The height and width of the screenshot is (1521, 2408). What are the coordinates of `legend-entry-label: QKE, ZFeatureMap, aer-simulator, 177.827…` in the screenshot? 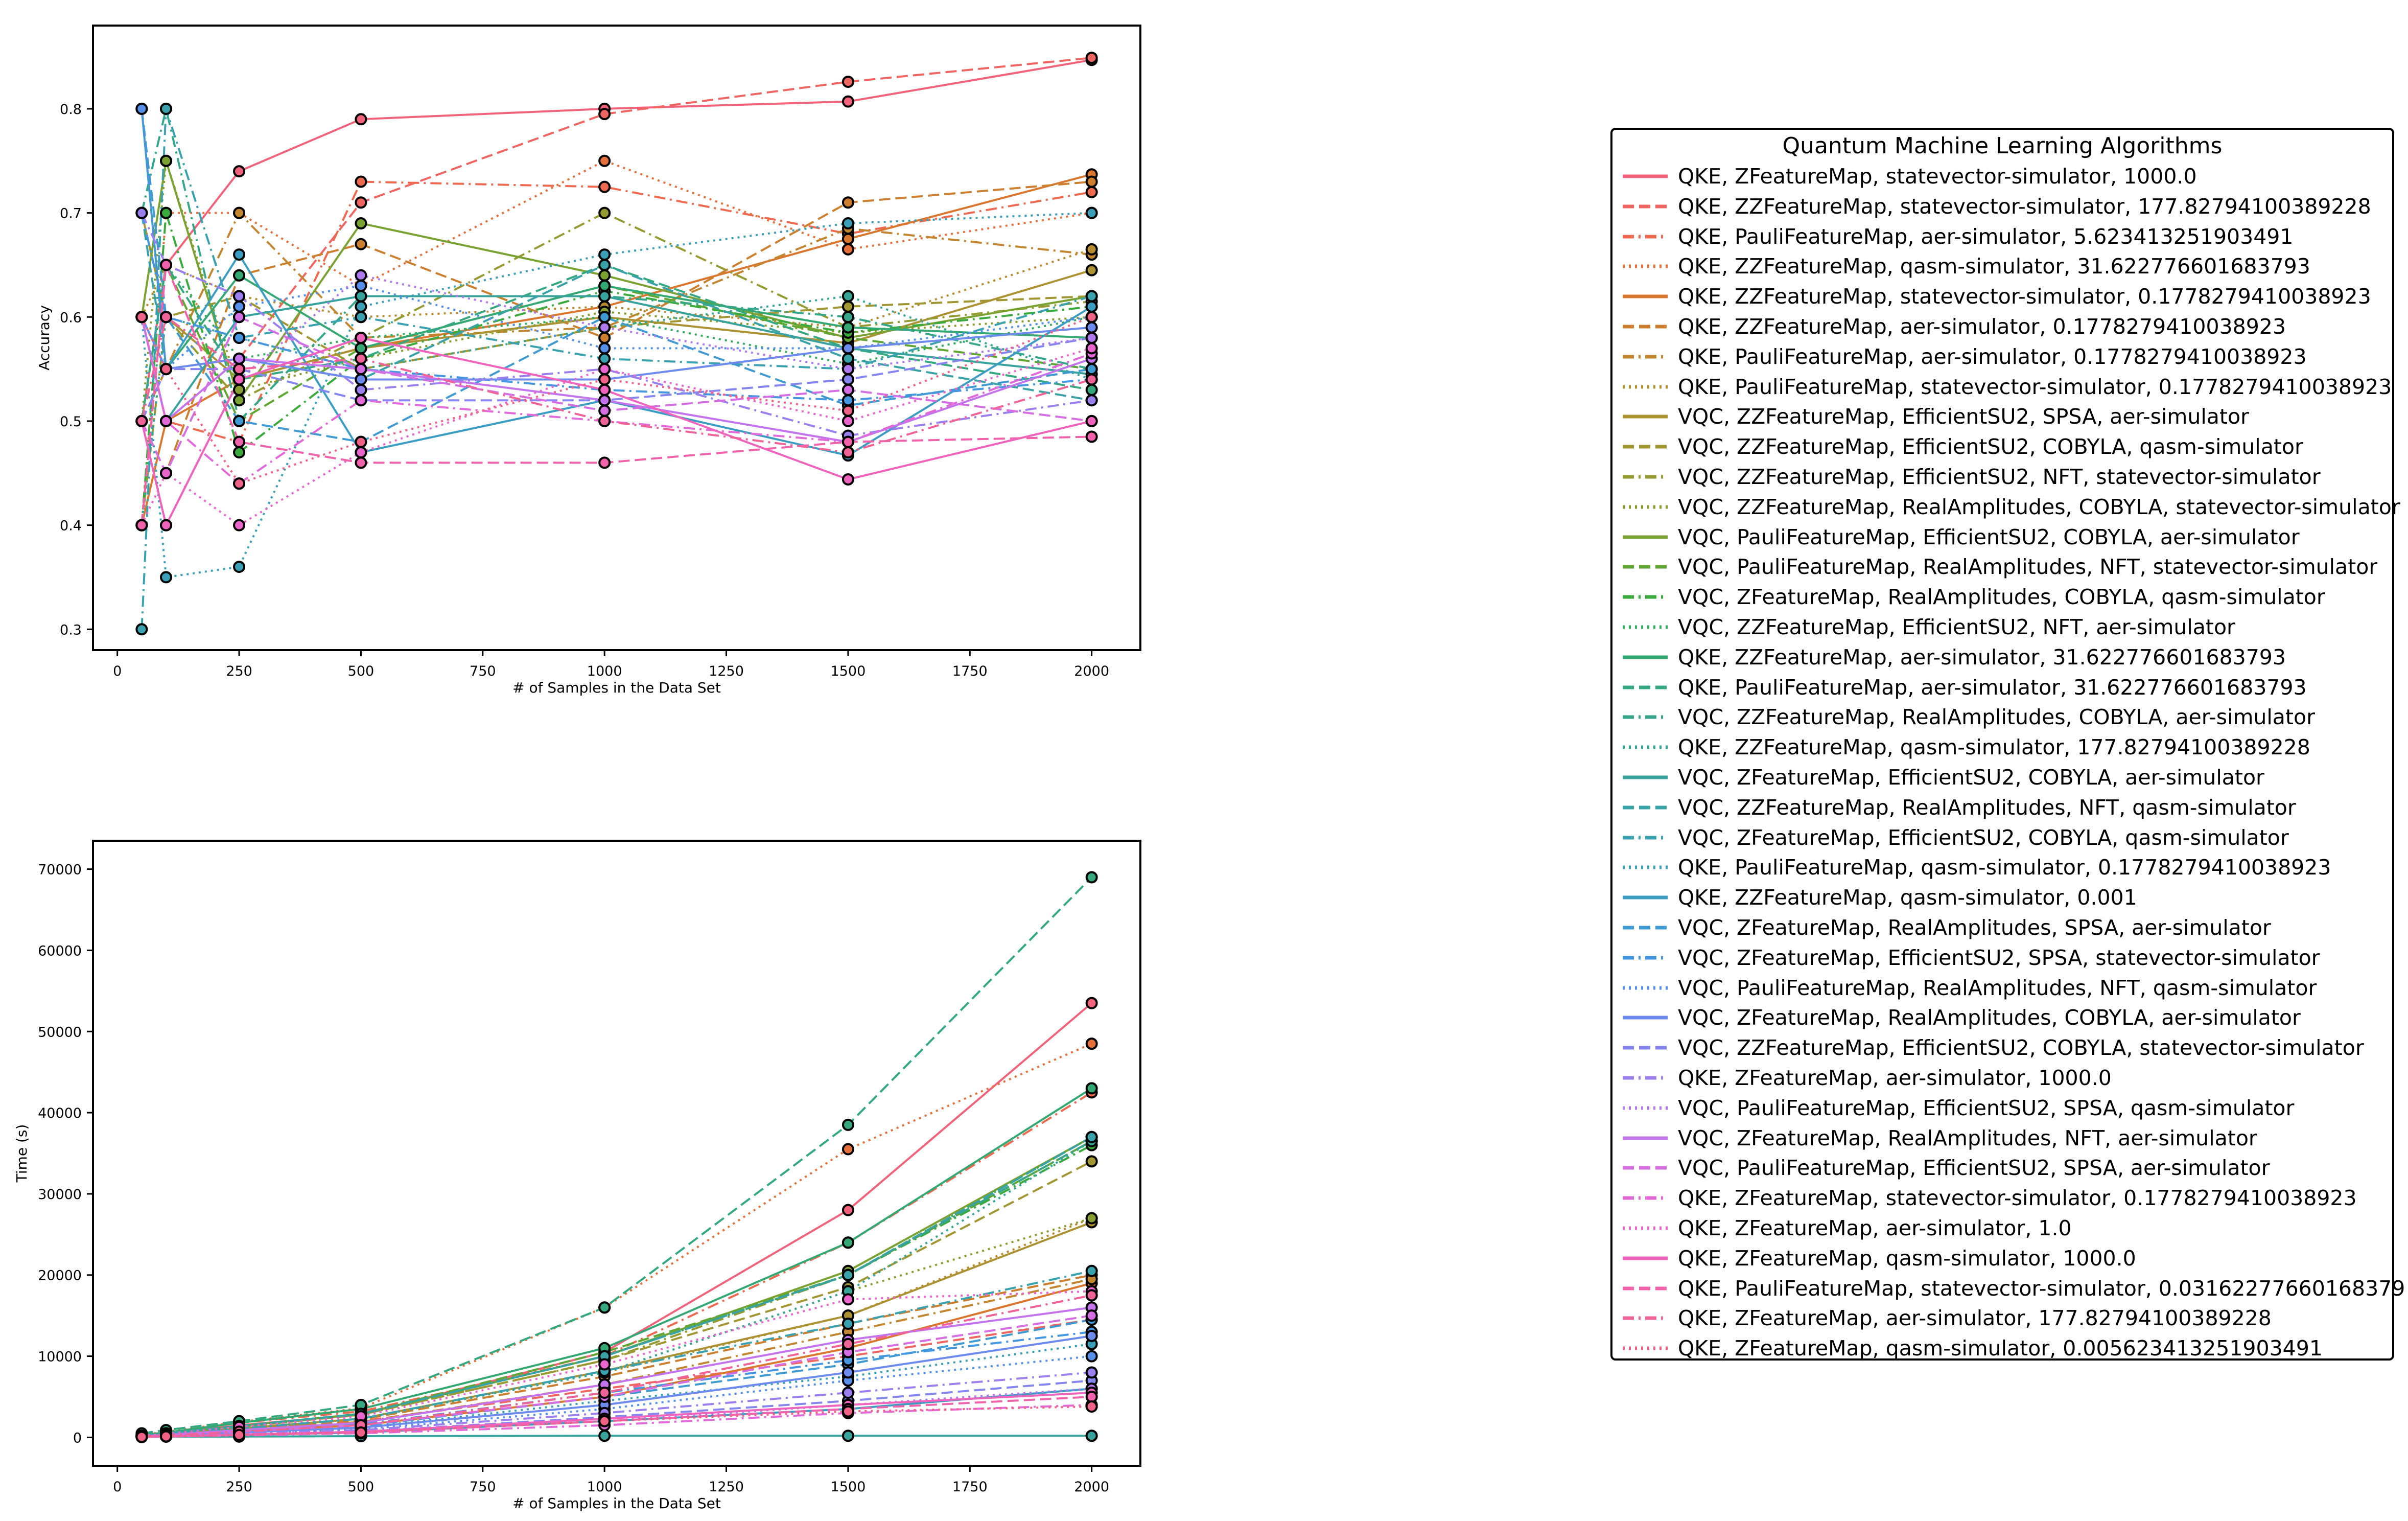 It's located at (1975, 1319).